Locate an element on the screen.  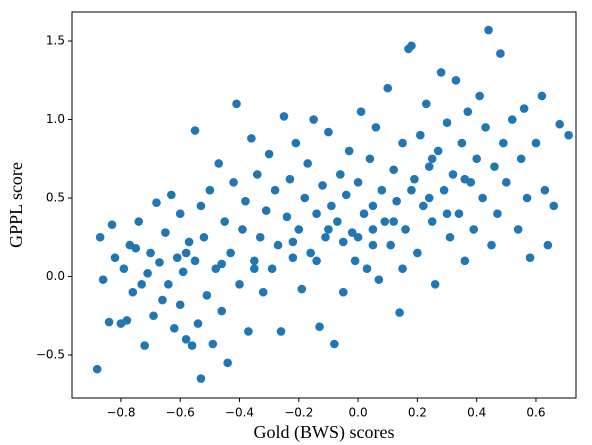
y-tick-label: 1.0 is located at coordinates (55, 119).